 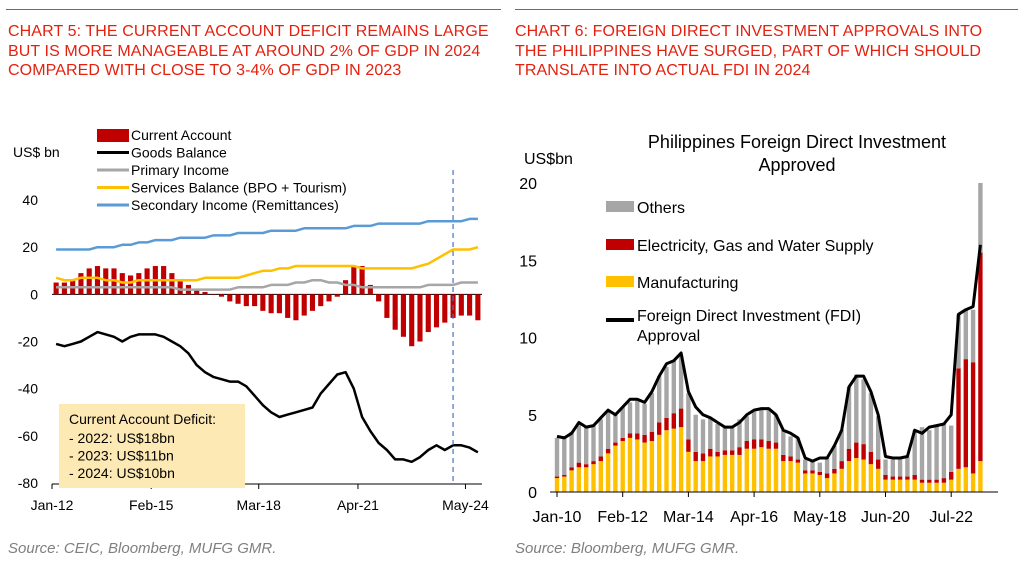 What do you see at coordinates (151, 505) in the screenshot?
I see `left-x-tick-label: Feb-15` at bounding box center [151, 505].